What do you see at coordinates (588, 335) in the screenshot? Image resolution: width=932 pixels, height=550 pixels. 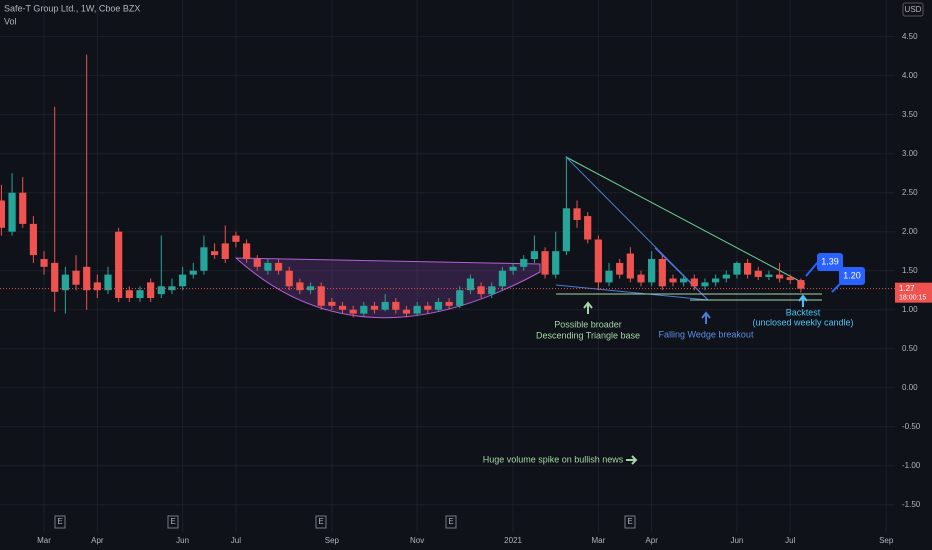 I see `annotation: Descending Triangle base` at bounding box center [588, 335].